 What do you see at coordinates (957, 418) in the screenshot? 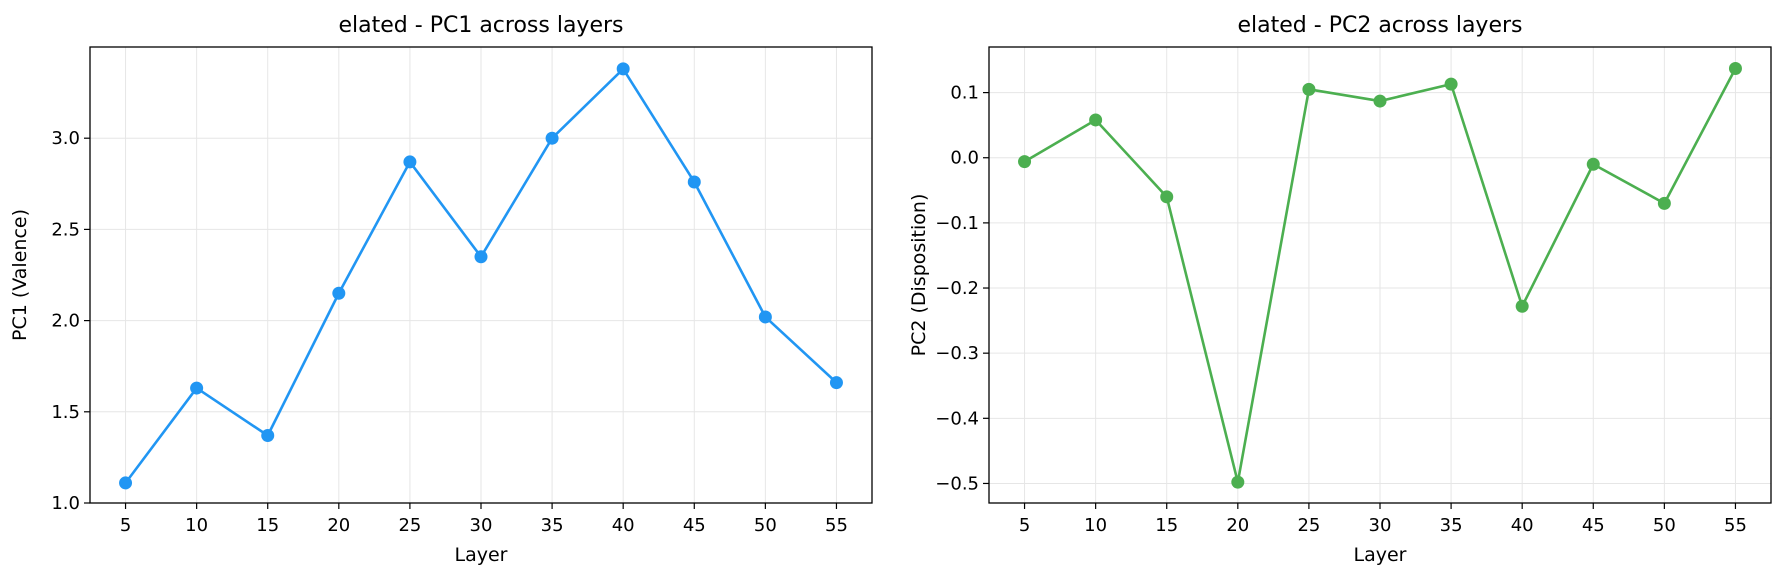
I see `y-tick-label: −0.4` at bounding box center [957, 418].